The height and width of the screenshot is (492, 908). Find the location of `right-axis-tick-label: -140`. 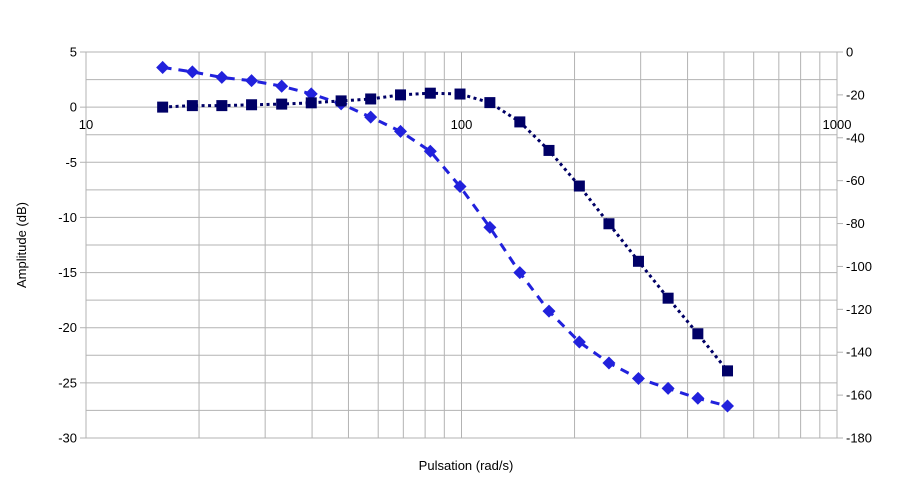

right-axis-tick-label: -140 is located at coordinates (859, 352).